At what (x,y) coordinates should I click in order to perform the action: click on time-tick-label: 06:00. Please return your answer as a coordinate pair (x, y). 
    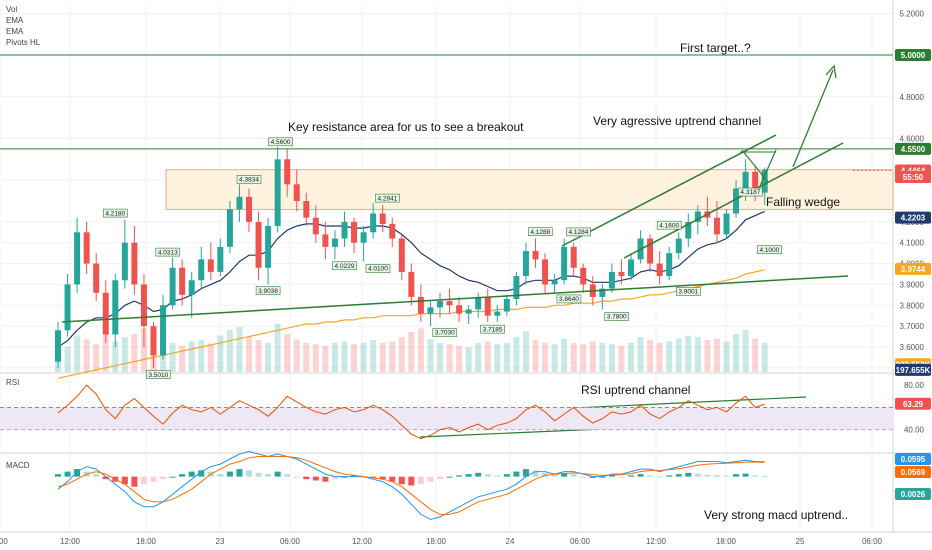
    Looking at the image, I should click on (580, 541).